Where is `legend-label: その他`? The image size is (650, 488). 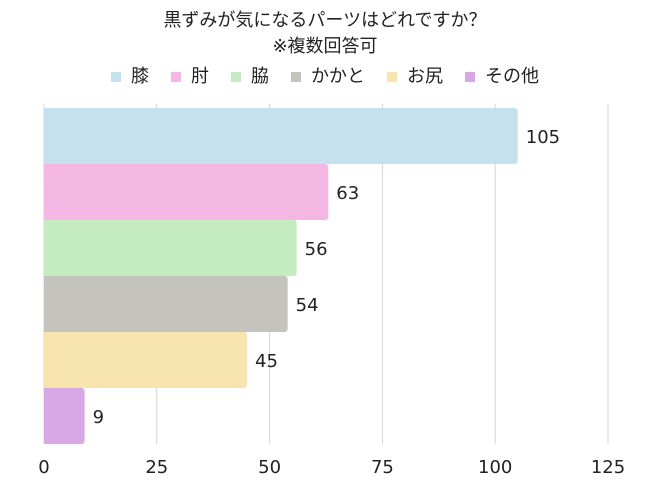
legend-label: その他 is located at coordinates (512, 76).